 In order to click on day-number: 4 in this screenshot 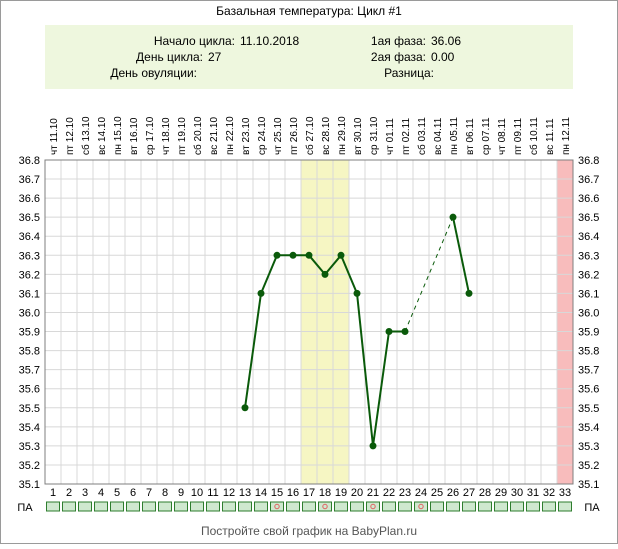, I will do `click(101, 493)`.